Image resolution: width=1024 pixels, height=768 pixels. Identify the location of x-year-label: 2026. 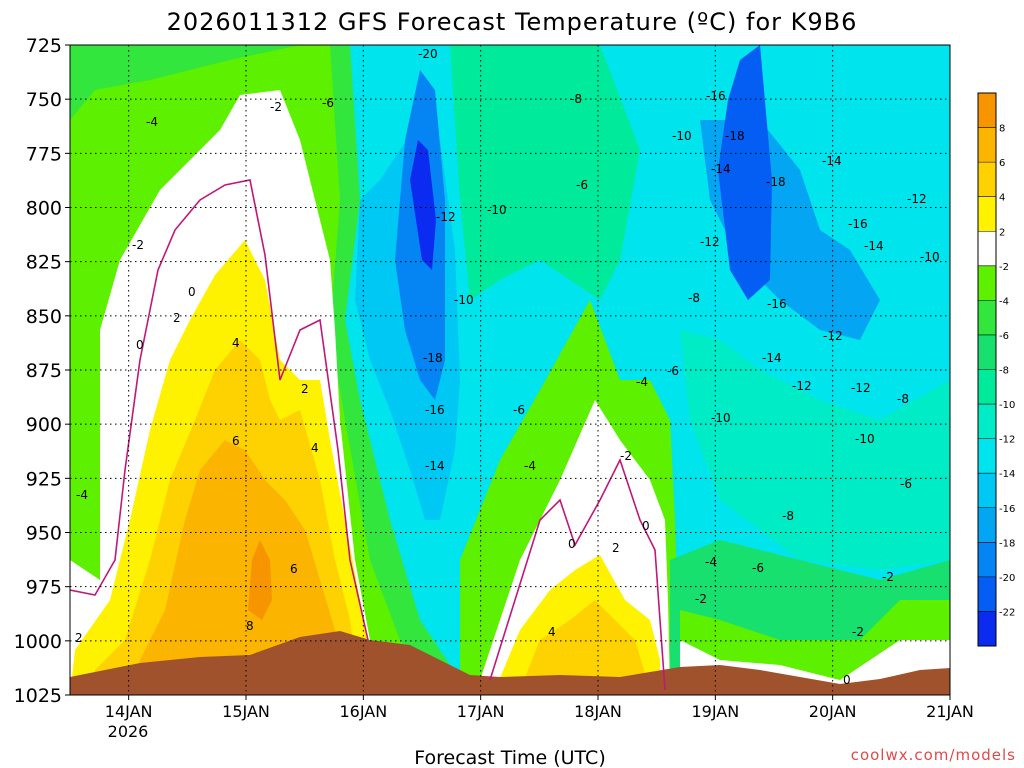
(128, 731).